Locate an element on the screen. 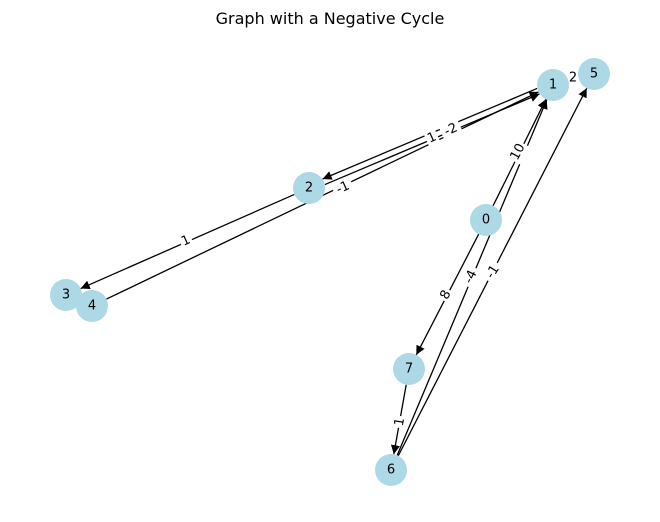  node-label: 7 is located at coordinates (409, 369).